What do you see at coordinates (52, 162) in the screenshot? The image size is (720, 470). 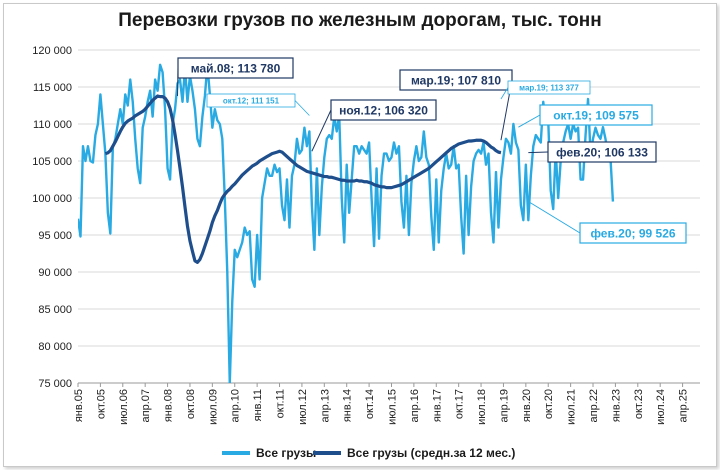 I see `y-tick-label: 105 000` at bounding box center [52, 162].